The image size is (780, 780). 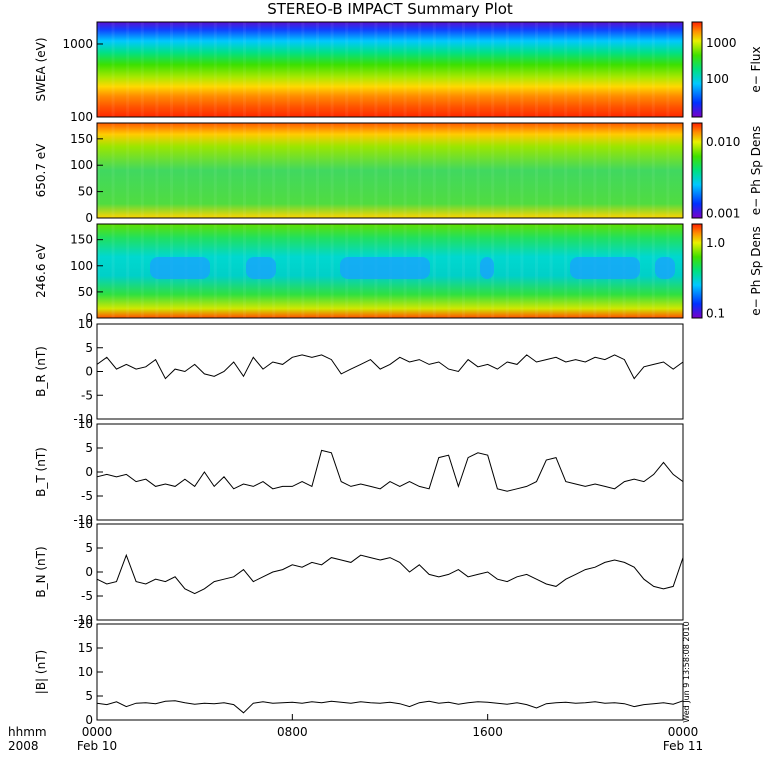 What do you see at coordinates (83, 419) in the screenshot?
I see `y-tick-label: -10` at bounding box center [83, 419].